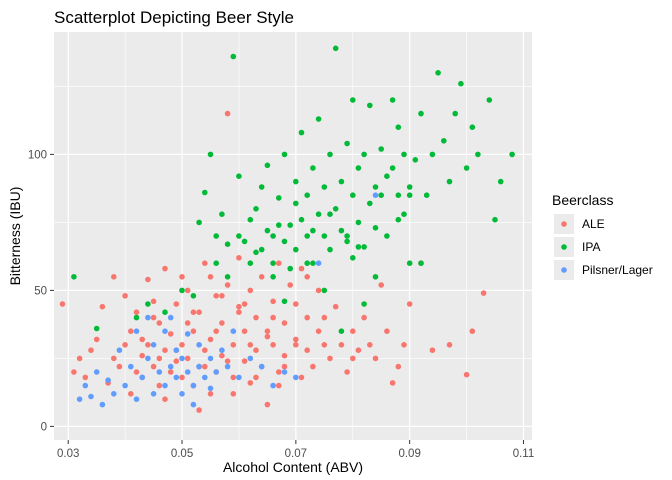 The height and width of the screenshot is (480, 672). I want to click on y-tick-label: 100, so click(37, 155).